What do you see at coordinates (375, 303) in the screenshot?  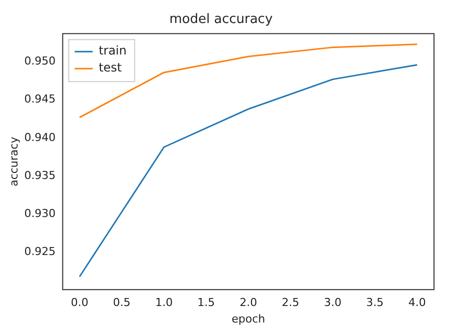 I see `x-tick-label: 3.5` at bounding box center [375, 303].